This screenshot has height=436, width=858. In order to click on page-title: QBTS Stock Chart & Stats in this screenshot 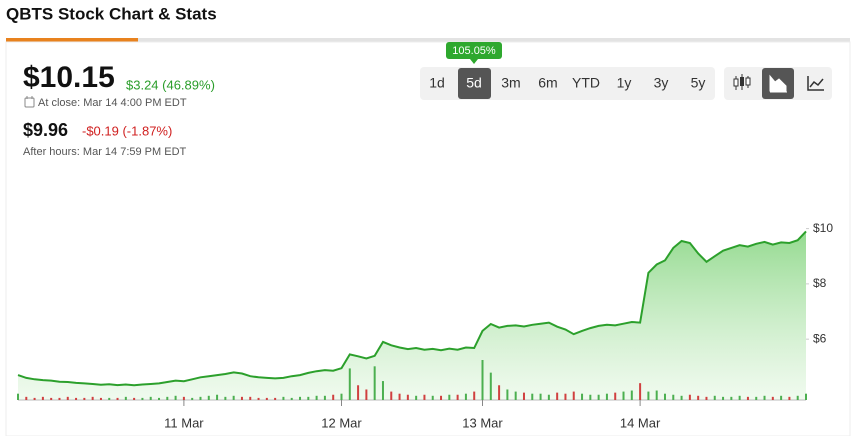, I will do `click(111, 13)`.